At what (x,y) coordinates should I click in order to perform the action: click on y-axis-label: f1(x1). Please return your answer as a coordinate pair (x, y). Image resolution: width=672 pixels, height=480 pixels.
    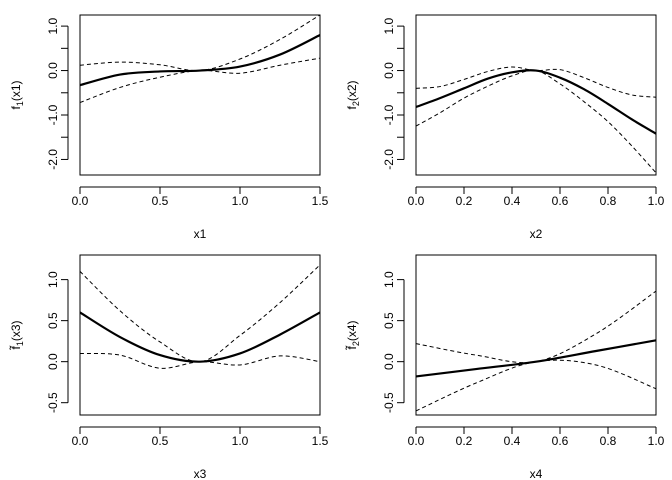
    Looking at the image, I should click on (17, 94).